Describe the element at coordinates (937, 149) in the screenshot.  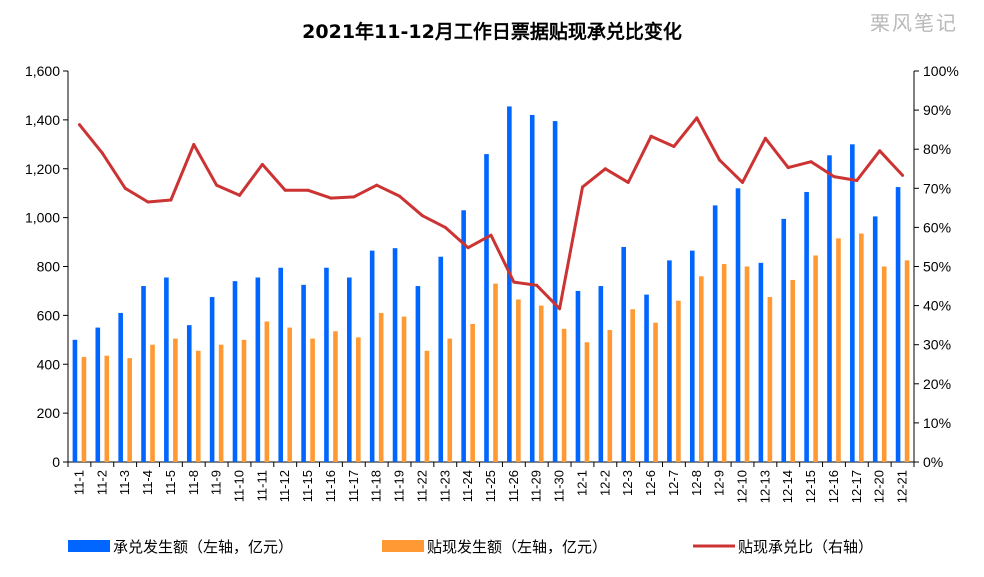
I see `right-axis-tick-label: 80%` at that location.